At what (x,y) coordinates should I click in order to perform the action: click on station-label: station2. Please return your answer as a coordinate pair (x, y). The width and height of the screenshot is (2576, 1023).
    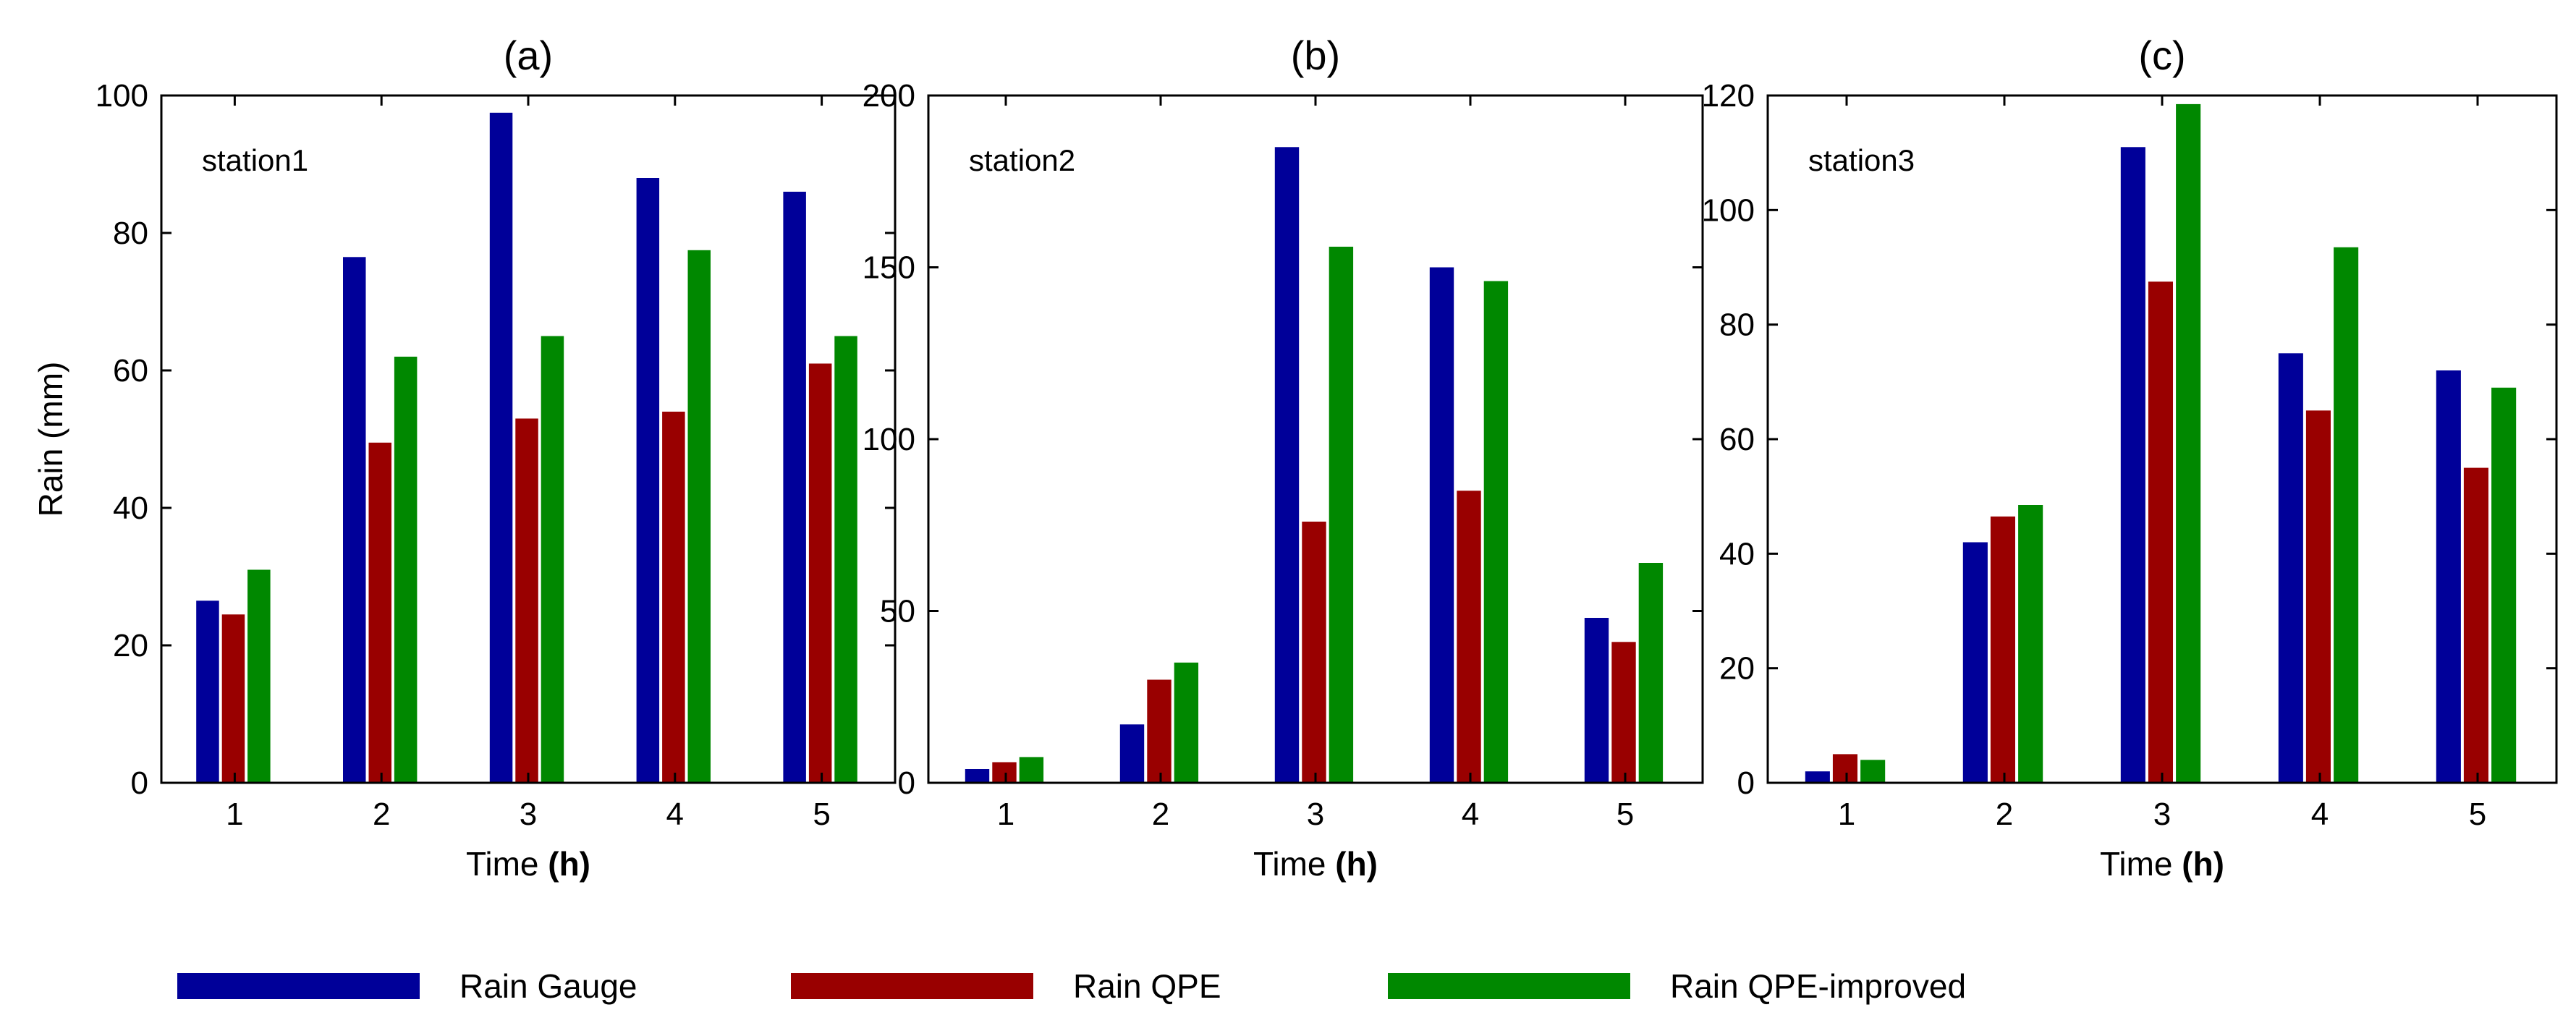
    Looking at the image, I should click on (1022, 160).